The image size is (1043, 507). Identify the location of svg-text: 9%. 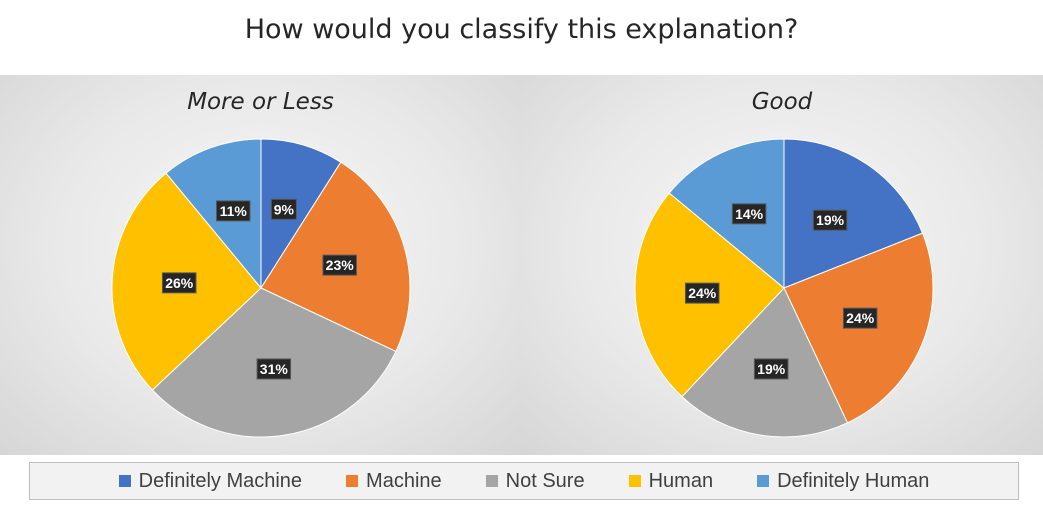
(284, 209).